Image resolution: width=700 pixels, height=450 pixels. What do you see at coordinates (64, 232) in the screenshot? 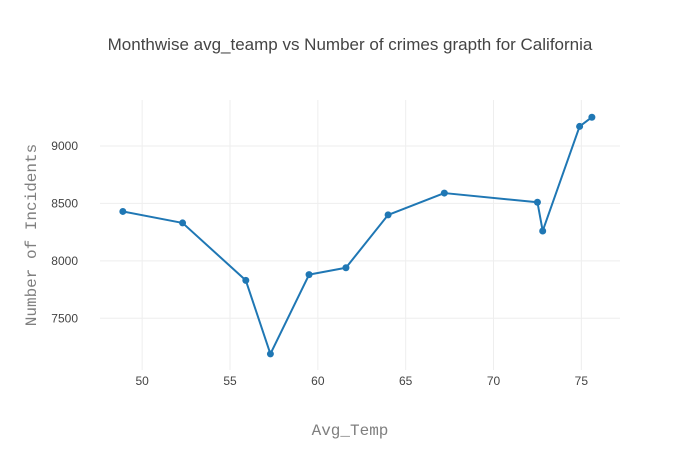
I see `y-axis-ticks: 7500 8000 8500 9000` at bounding box center [64, 232].